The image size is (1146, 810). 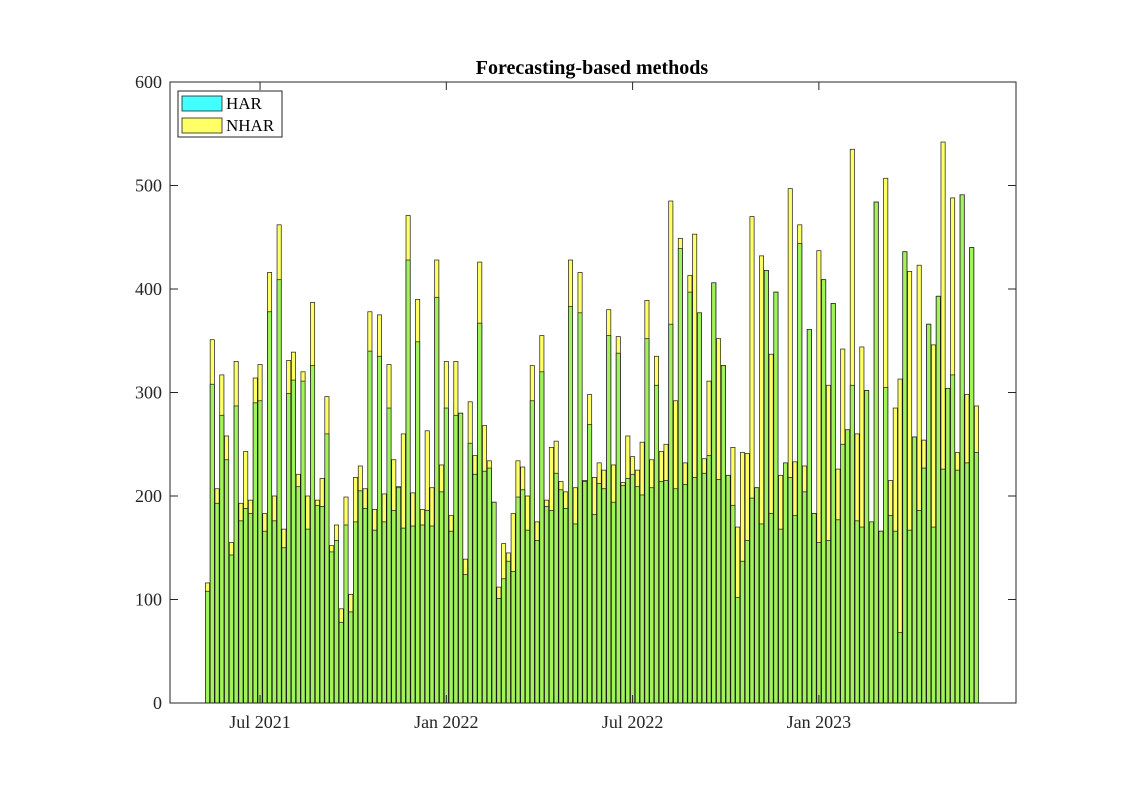 What do you see at coordinates (202, 103) in the screenshot?
I see `legend-swatch-har` at bounding box center [202, 103].